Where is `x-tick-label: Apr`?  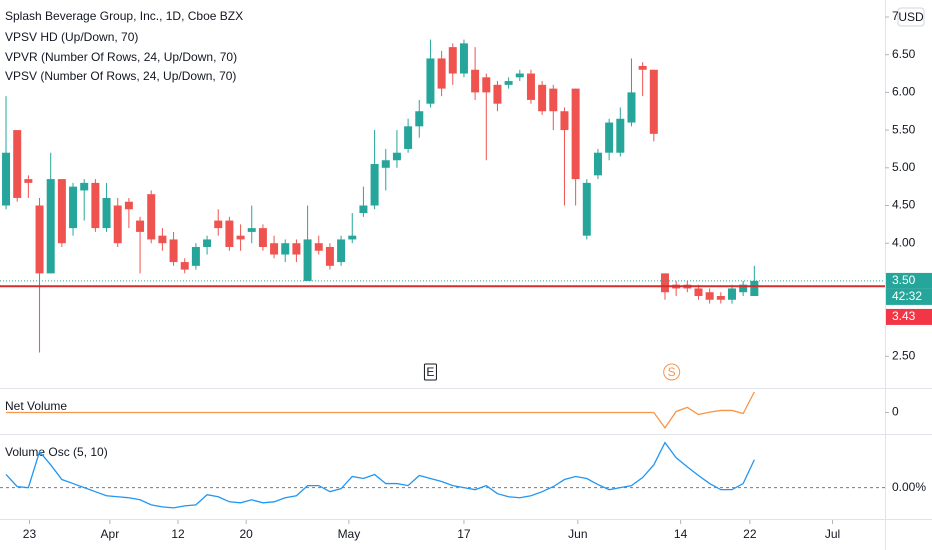
x-tick-label: Apr is located at coordinates (110, 534).